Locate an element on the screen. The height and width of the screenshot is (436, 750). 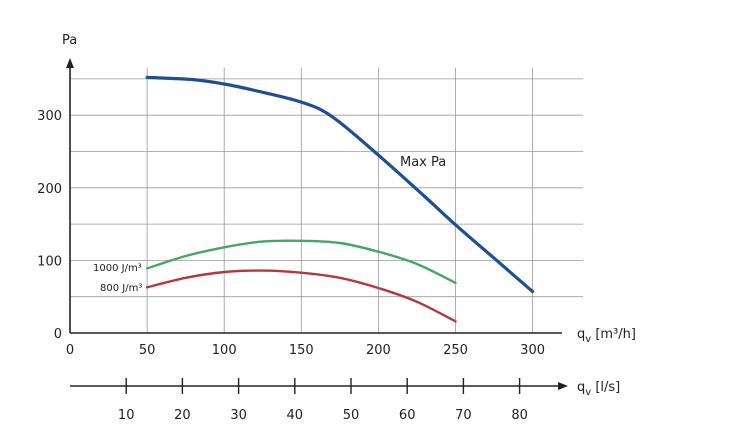
x-tick-label: 300 is located at coordinates (532, 350).